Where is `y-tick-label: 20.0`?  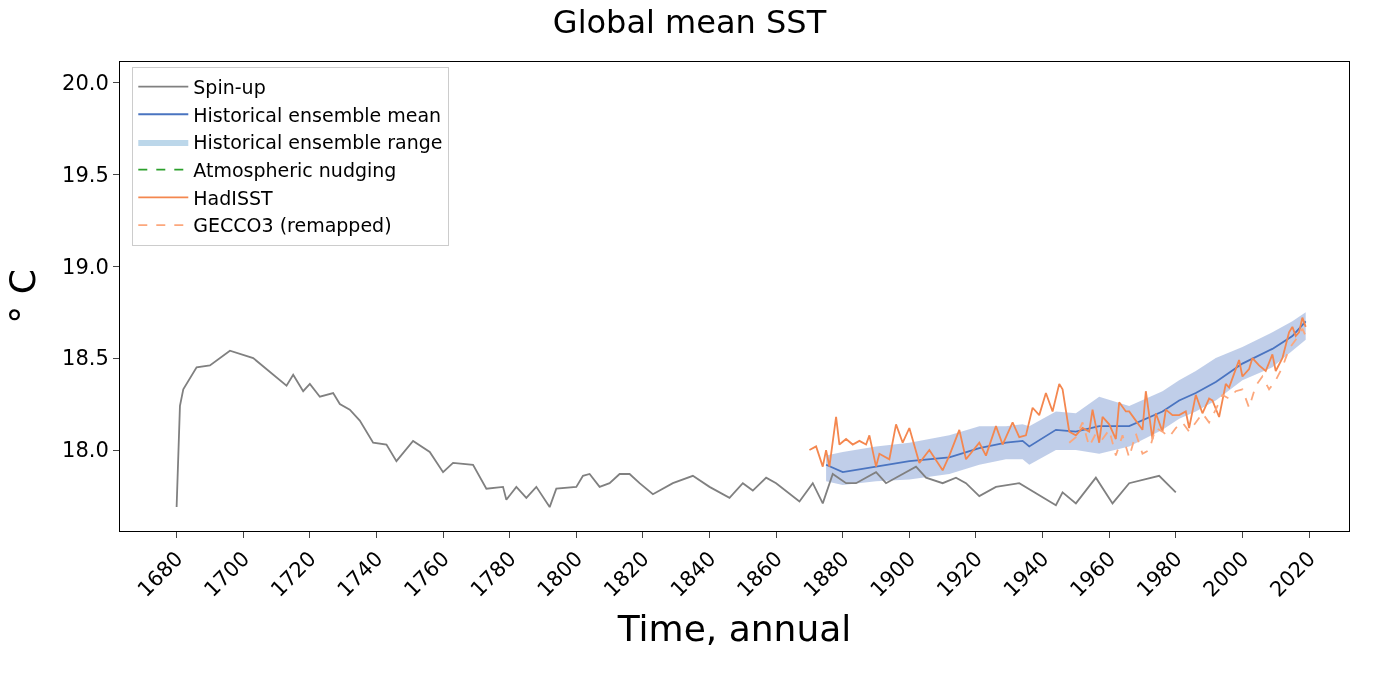
y-tick-label: 20.0 is located at coordinates (85, 82).